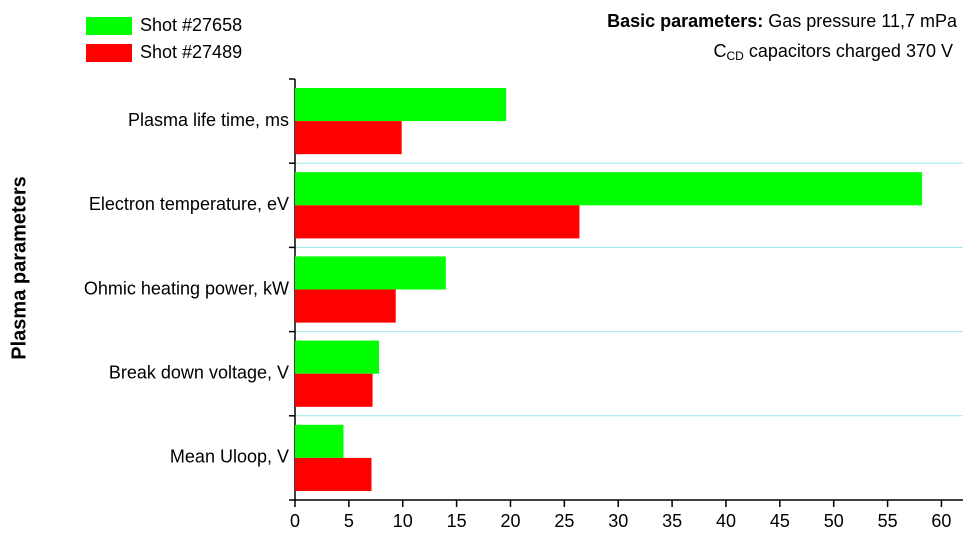 The width and height of the screenshot is (965, 537). Describe the element at coordinates (888, 521) in the screenshot. I see `x-tick-label: 55` at that location.